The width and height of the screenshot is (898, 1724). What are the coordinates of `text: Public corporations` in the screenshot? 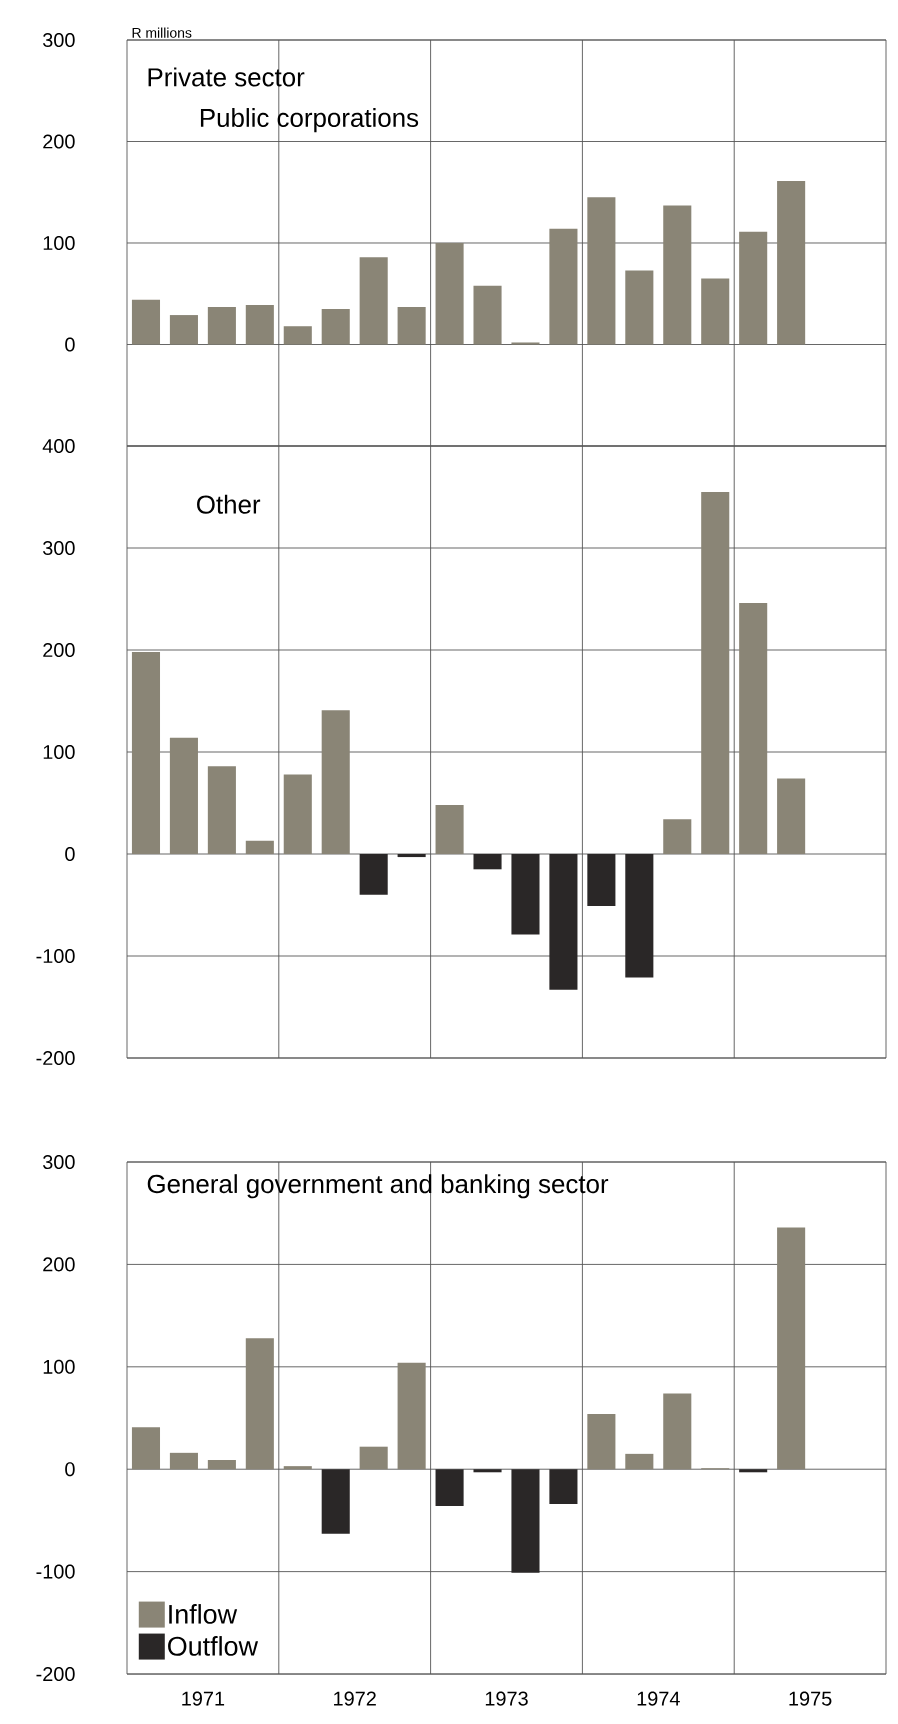 It's located at (309, 120).